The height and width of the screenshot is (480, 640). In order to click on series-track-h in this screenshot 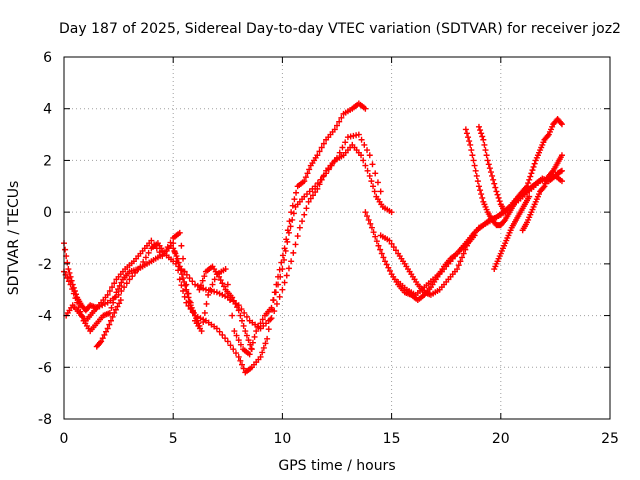, I will do `click(463, 238)`.